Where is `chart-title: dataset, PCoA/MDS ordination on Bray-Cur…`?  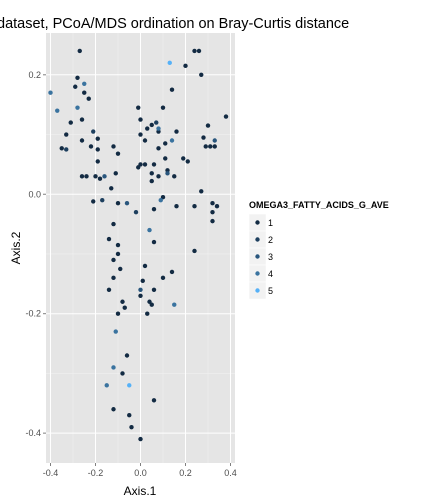
chart-title: dataset, PCoA/MDS ordination on Bray-Cur… is located at coordinates (174, 24).